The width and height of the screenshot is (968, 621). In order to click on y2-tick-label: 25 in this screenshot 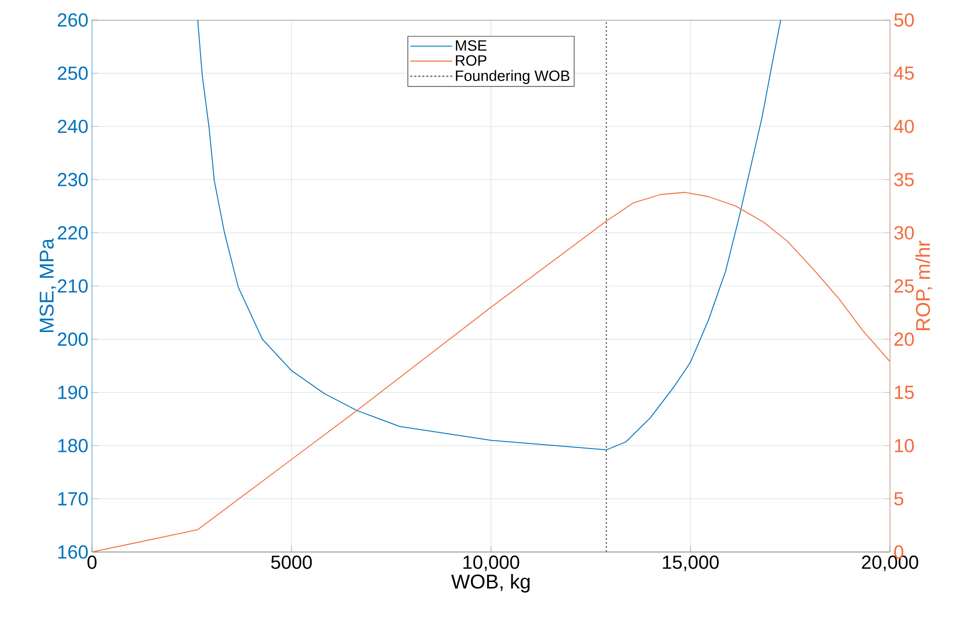, I will do `click(904, 286)`.